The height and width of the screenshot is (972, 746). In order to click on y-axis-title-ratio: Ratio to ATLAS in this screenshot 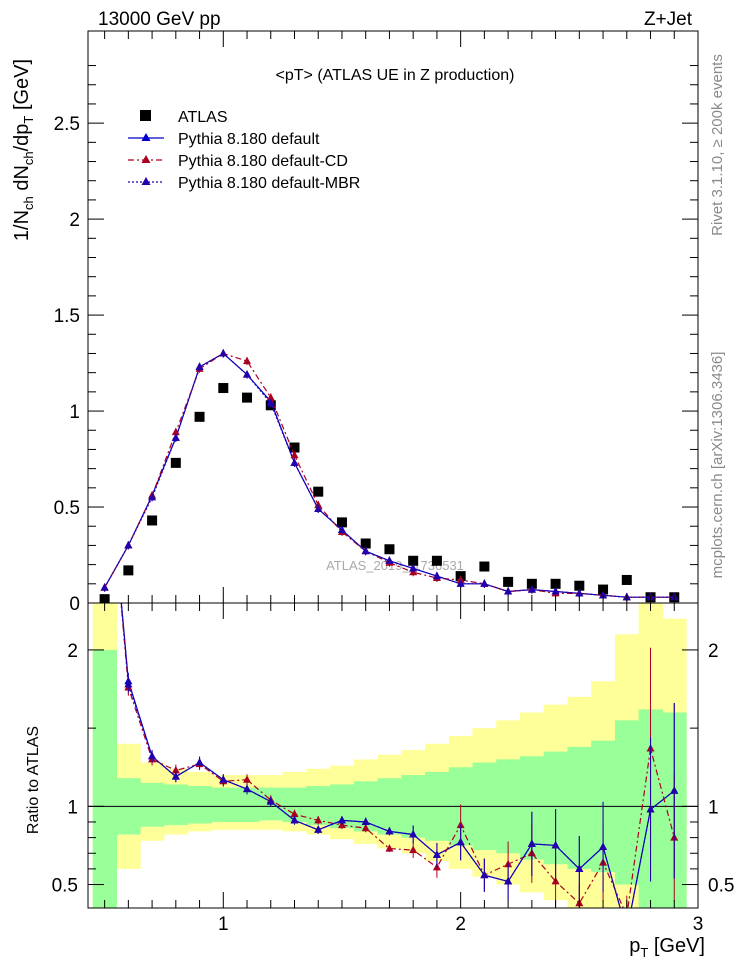, I will do `click(33, 780)`.